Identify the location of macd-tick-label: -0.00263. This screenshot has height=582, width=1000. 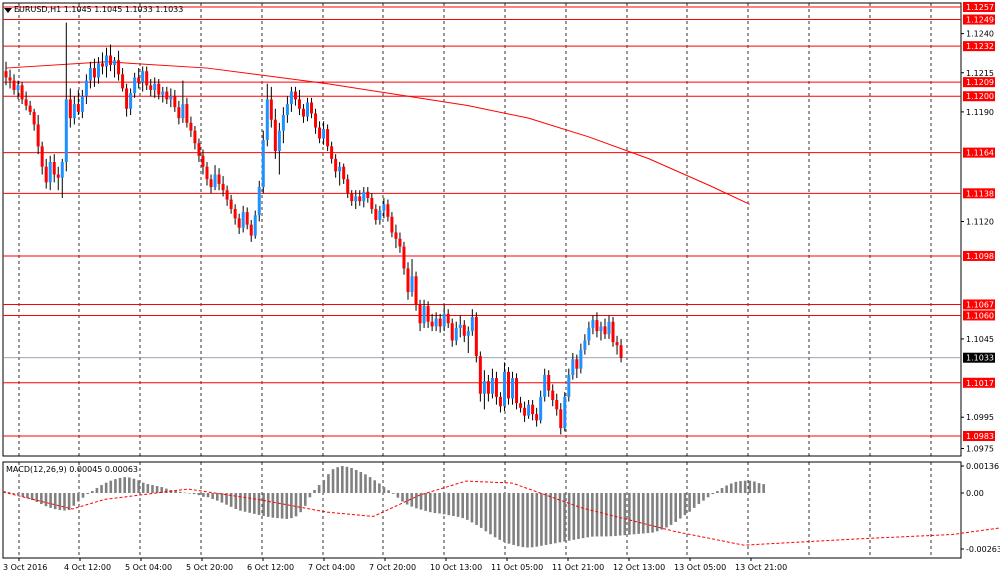
(983, 549).